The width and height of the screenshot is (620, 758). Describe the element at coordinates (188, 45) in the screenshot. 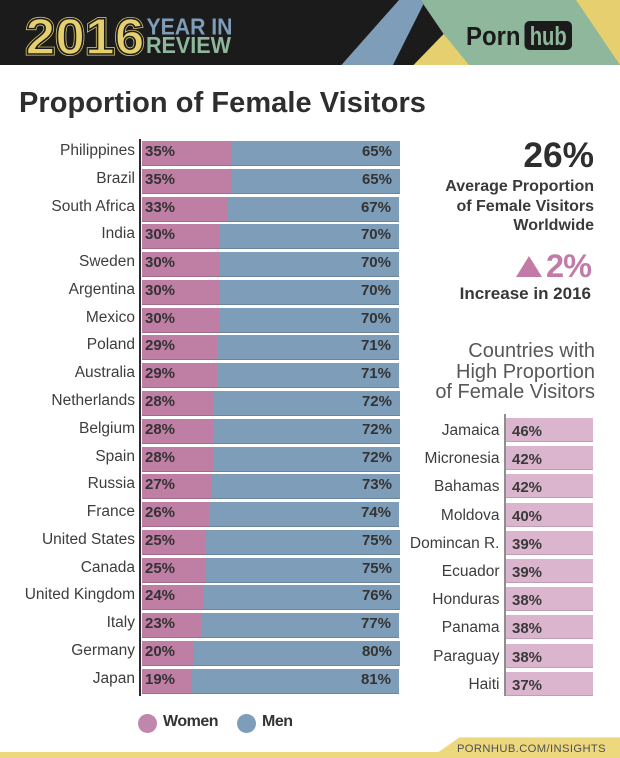

I see `svg-text: REVIEW` at that location.